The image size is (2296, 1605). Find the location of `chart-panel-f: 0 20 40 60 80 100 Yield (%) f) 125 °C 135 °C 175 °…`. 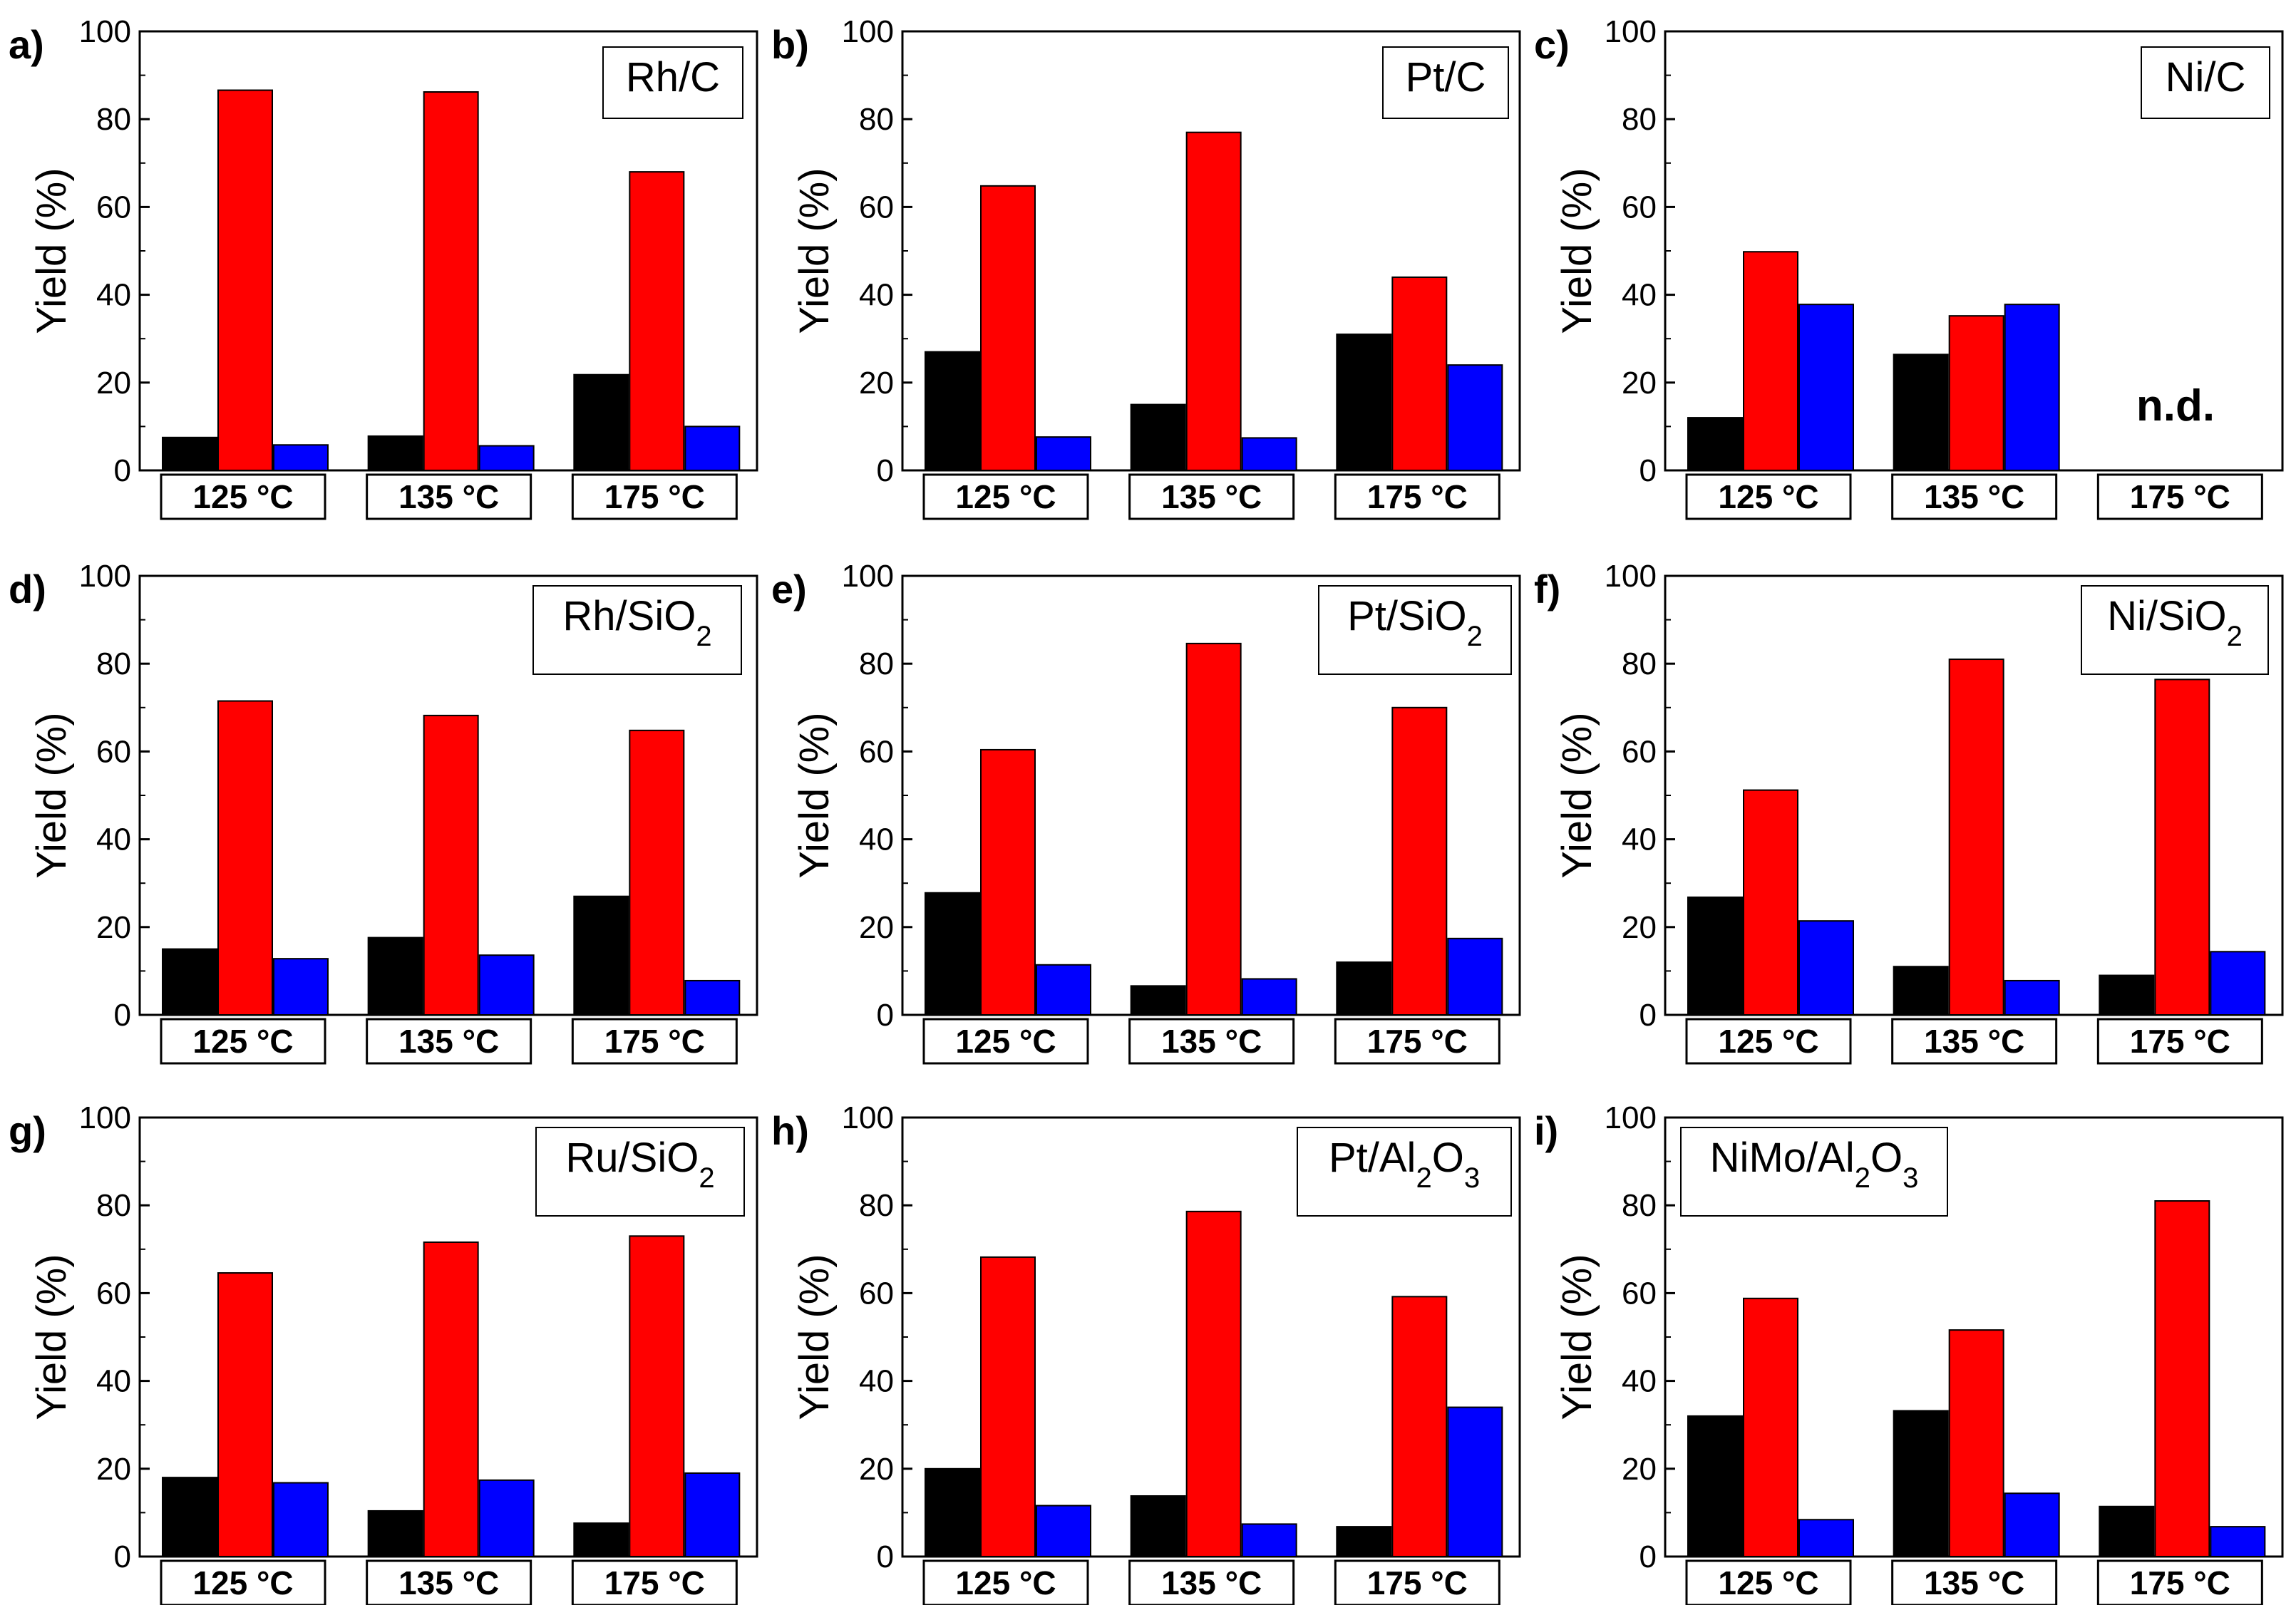

chart-panel-f: 0 20 40 60 80 100 Yield (%) f) 125 °C 135 °C 175 °… is located at coordinates (1909, 812).